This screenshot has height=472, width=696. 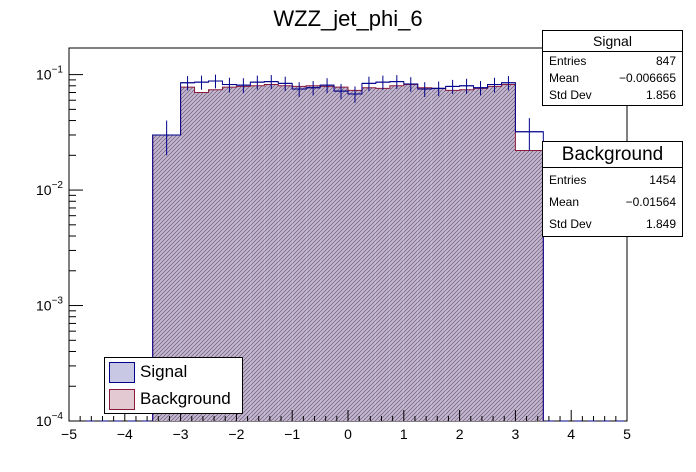 What do you see at coordinates (460, 434) in the screenshot?
I see `x-tick-label: 2` at bounding box center [460, 434].